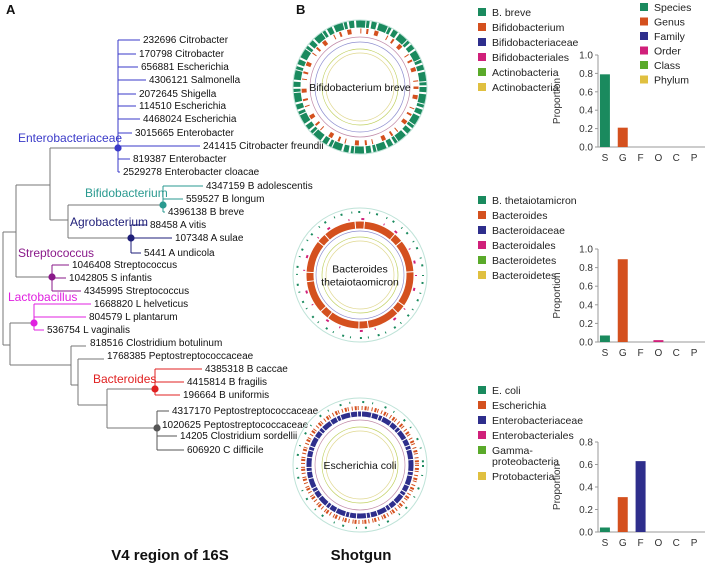 Image resolution: width=708 pixels, height=576 pixels. Describe the element at coordinates (534, 201) in the screenshot. I see `legend-label: B. thetaiotamicron` at that location.